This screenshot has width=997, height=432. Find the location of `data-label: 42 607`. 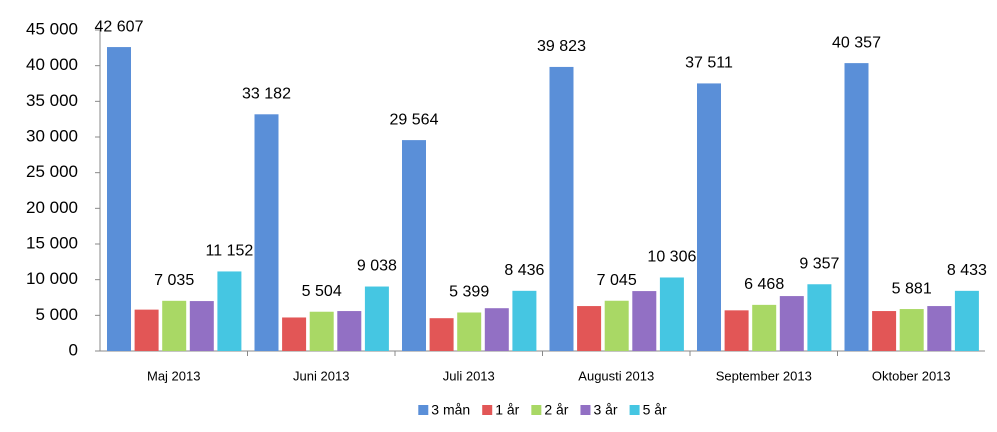

data-label: 42 607 is located at coordinates (119, 26).